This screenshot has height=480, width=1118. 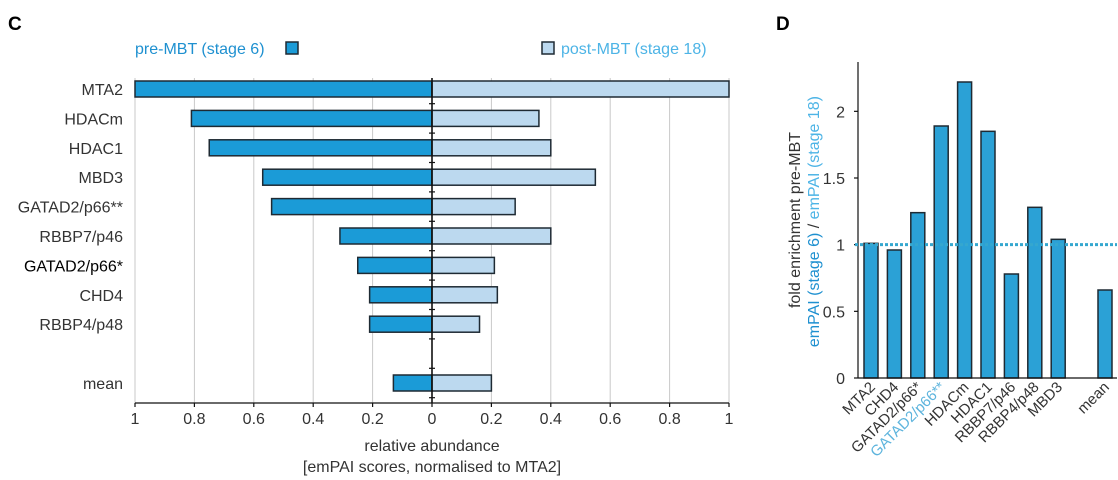 I want to click on bar-hdac1, so click(x=988, y=254).